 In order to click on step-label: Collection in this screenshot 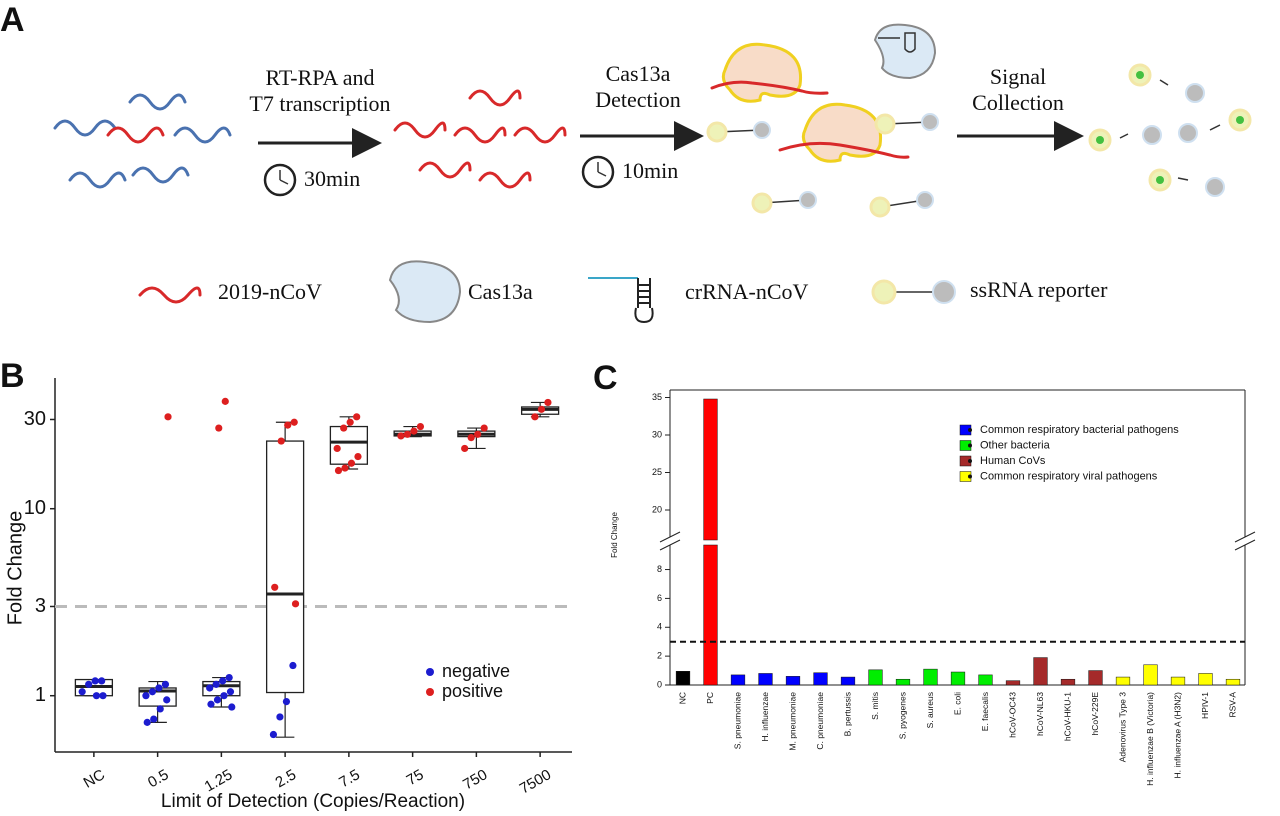, I will do `click(1018, 102)`.